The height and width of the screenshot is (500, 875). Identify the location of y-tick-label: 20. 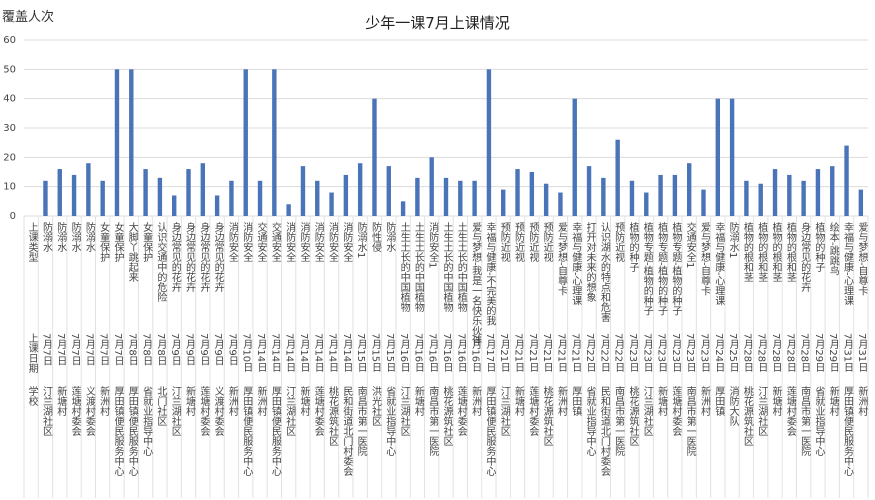
(9, 157).